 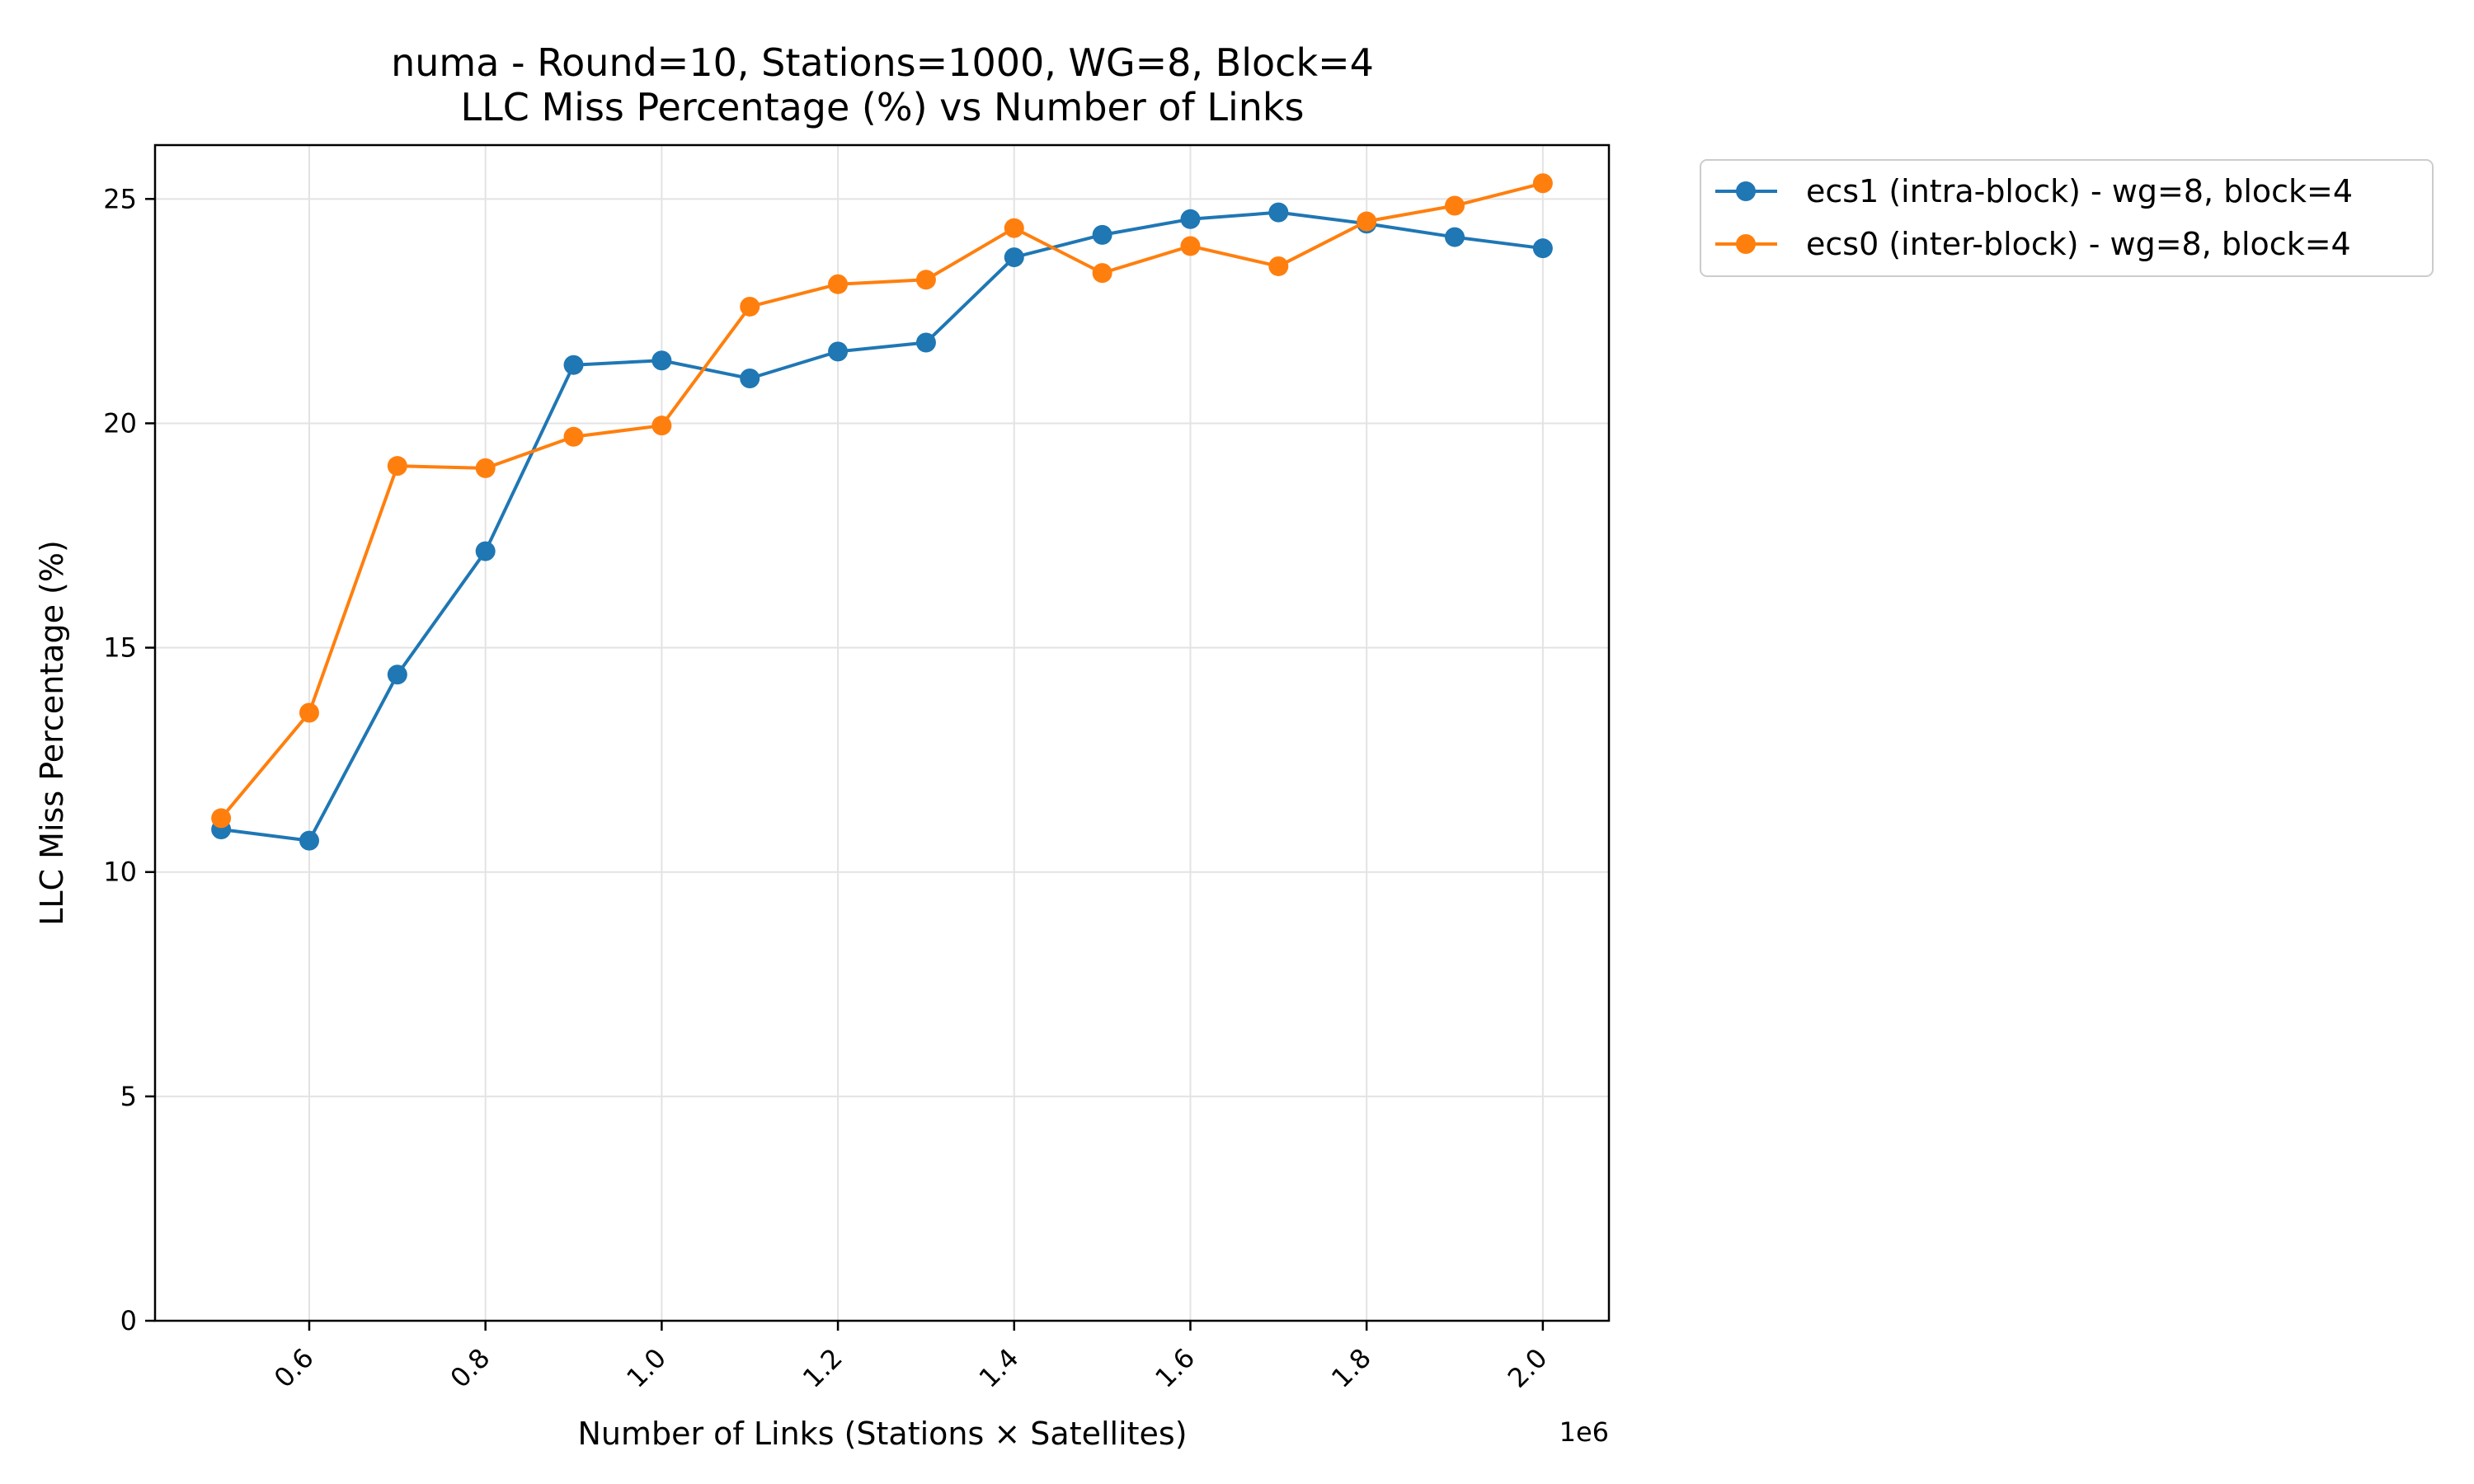 I want to click on x-axis-offset-label: 1e6, so click(x=1584, y=1432).